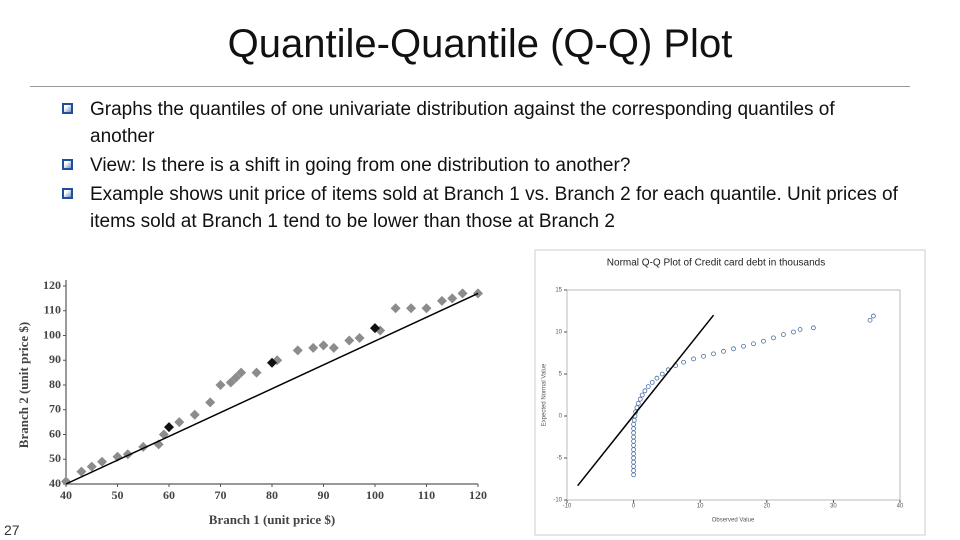 This screenshot has height=540, width=960. I want to click on x-tick-label: 90, so click(324, 495).